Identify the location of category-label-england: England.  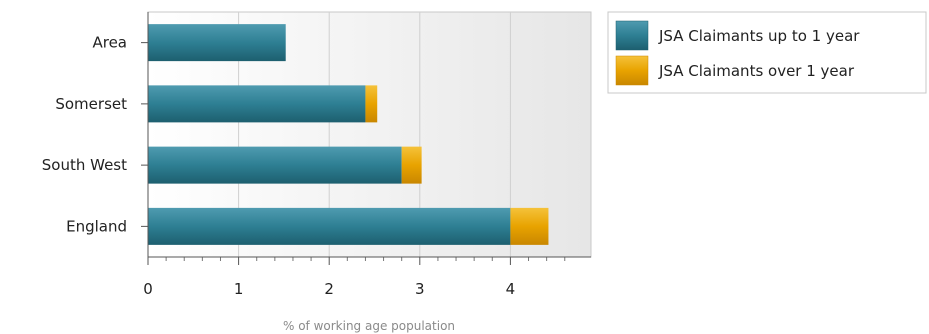
(96, 226).